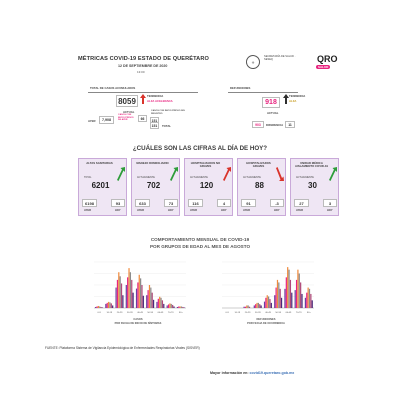 The width and height of the screenshot is (400, 400). I want to click on card-ayer-value: 6198, so click(89, 203).